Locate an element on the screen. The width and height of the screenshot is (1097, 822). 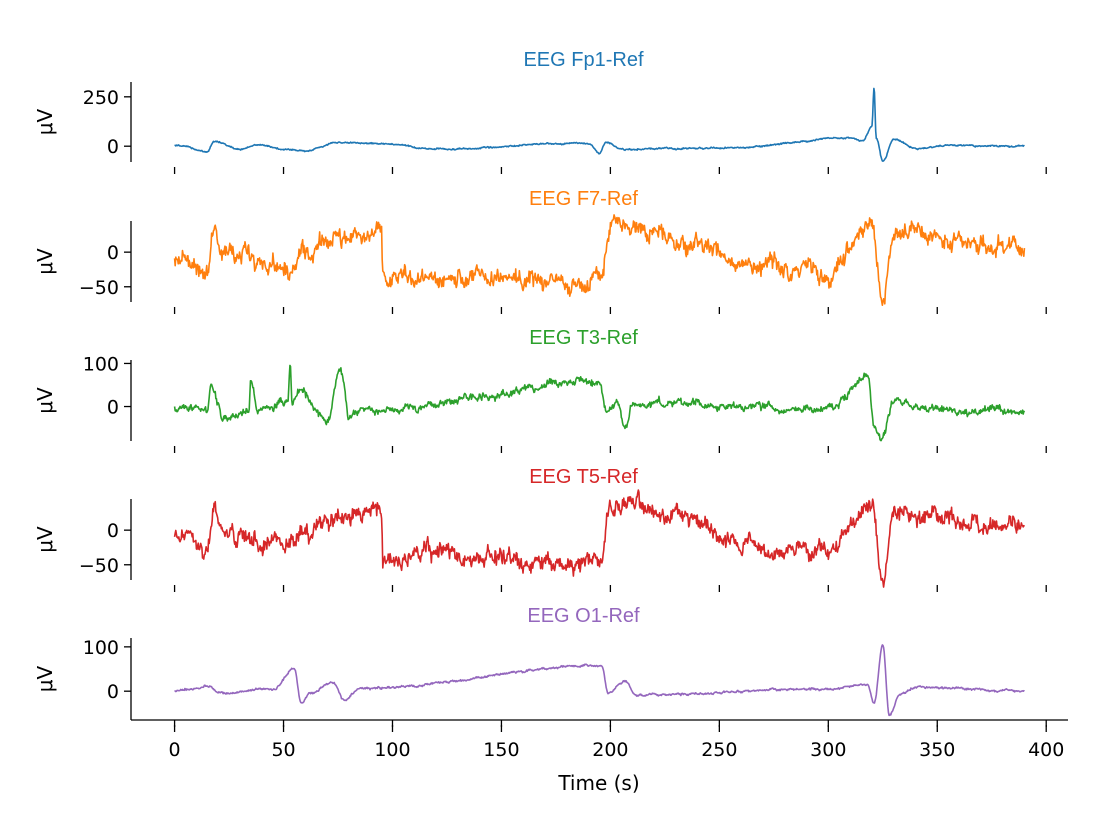
x-tick-label: 250 is located at coordinates (719, 750).